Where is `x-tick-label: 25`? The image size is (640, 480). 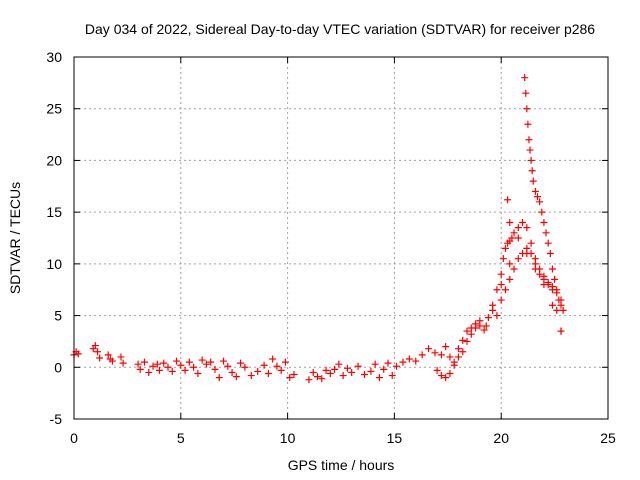
x-tick-label: 25 is located at coordinates (608, 438).